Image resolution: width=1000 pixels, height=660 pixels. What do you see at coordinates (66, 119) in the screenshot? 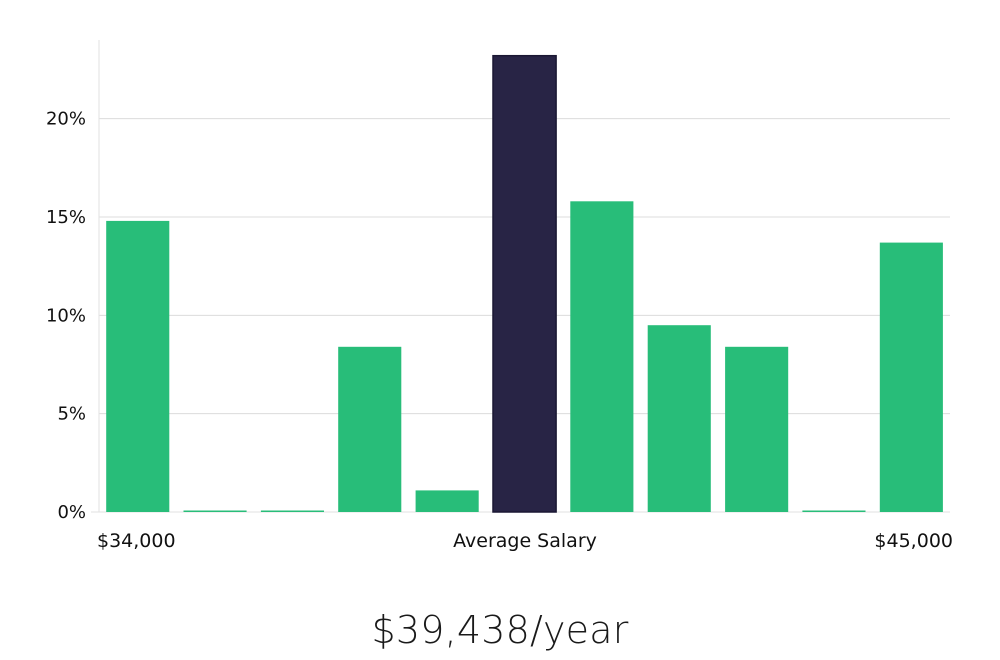
I see `y-tick-label: 20%` at bounding box center [66, 119].